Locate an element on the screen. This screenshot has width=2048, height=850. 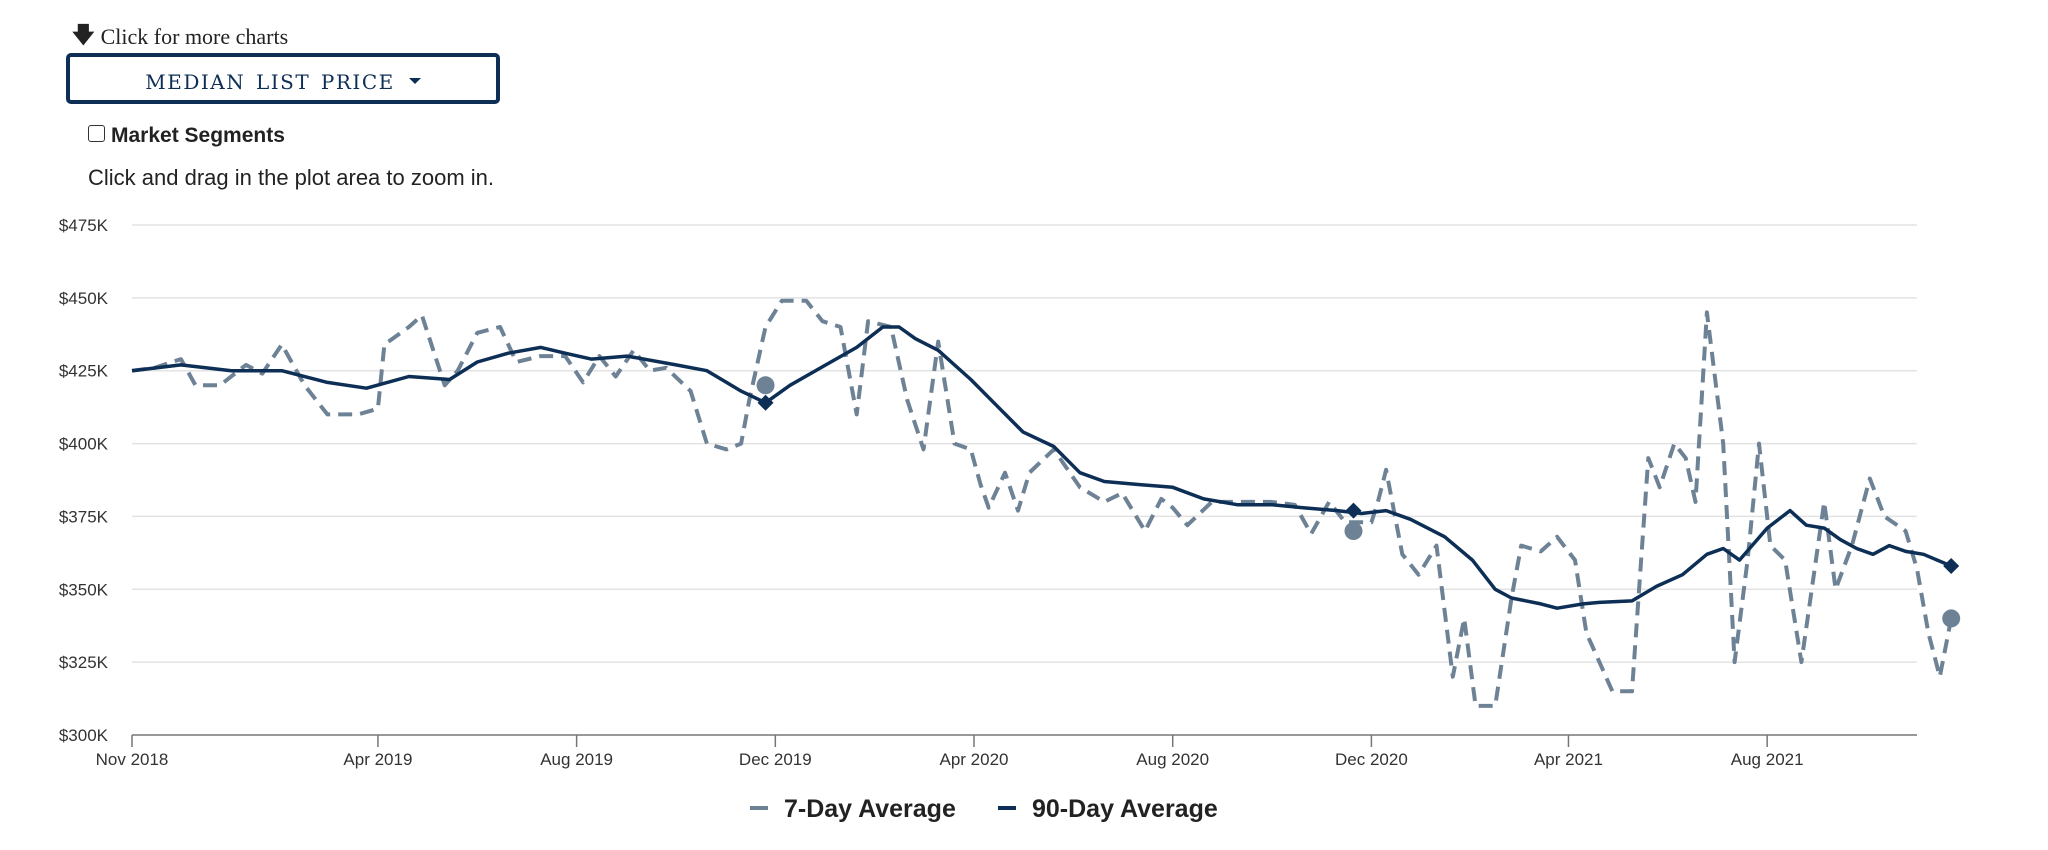
x-tick-label: Apr 2020 is located at coordinates (974, 759).